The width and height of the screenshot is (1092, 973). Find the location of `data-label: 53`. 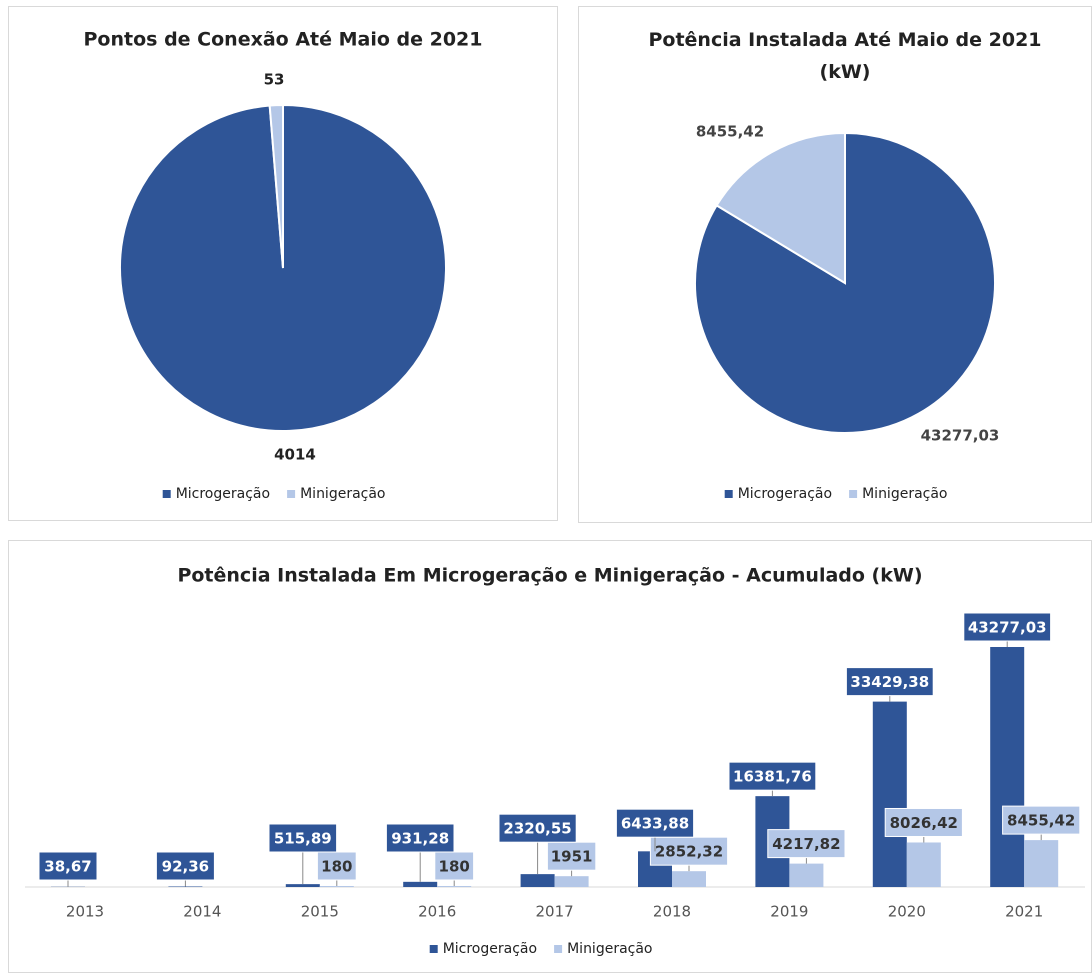

data-label: 53 is located at coordinates (274, 80).